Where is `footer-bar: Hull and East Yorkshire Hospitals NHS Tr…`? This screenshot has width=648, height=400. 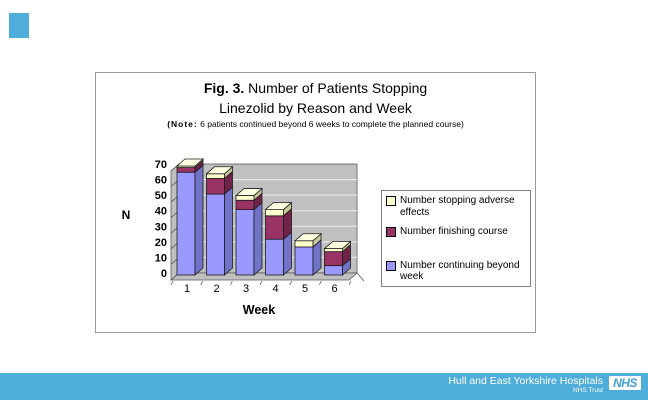
footer-bar: Hull and East Yorkshire Hospitals NHS Tr… is located at coordinates (324, 386).